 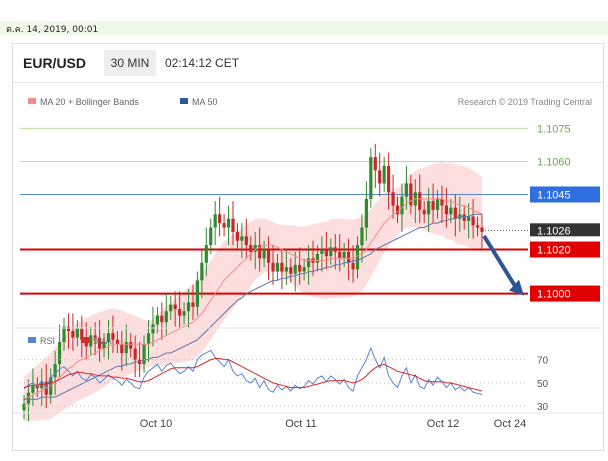 What do you see at coordinates (443, 424) in the screenshot?
I see `x-tick-label: Oct 12` at bounding box center [443, 424].